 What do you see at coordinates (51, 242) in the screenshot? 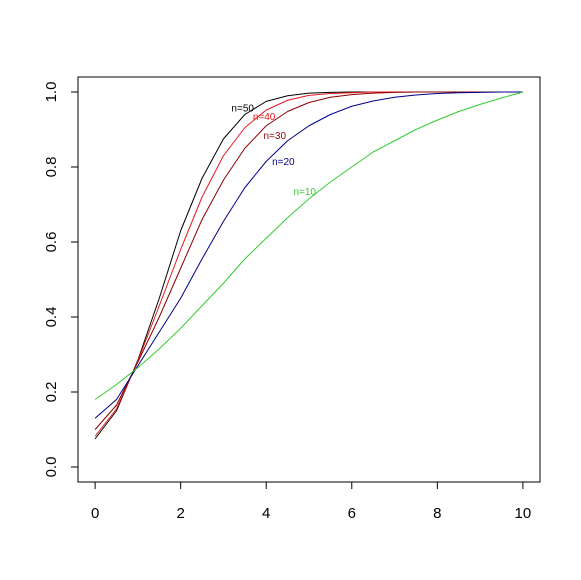
I see `y-tick-label: 0.6` at bounding box center [51, 242].